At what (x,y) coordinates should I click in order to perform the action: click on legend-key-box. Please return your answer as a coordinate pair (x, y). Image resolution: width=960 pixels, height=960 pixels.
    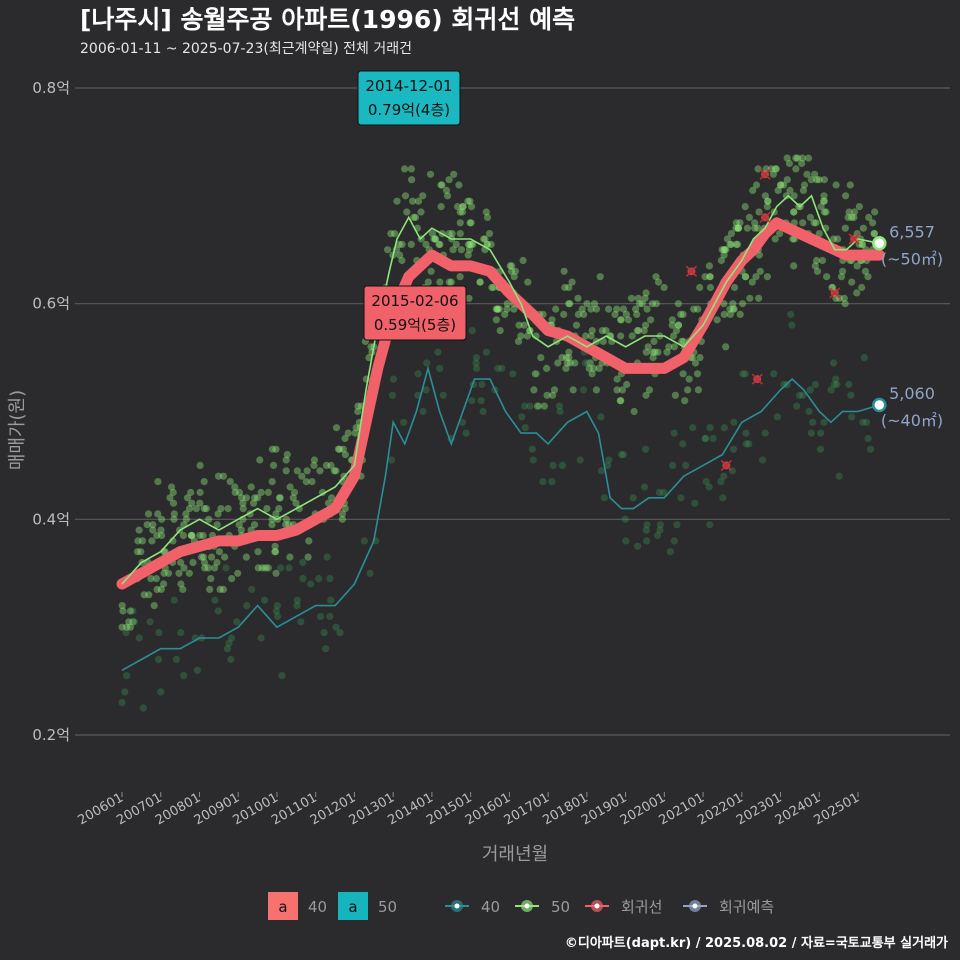
    Looking at the image, I should click on (283, 906).